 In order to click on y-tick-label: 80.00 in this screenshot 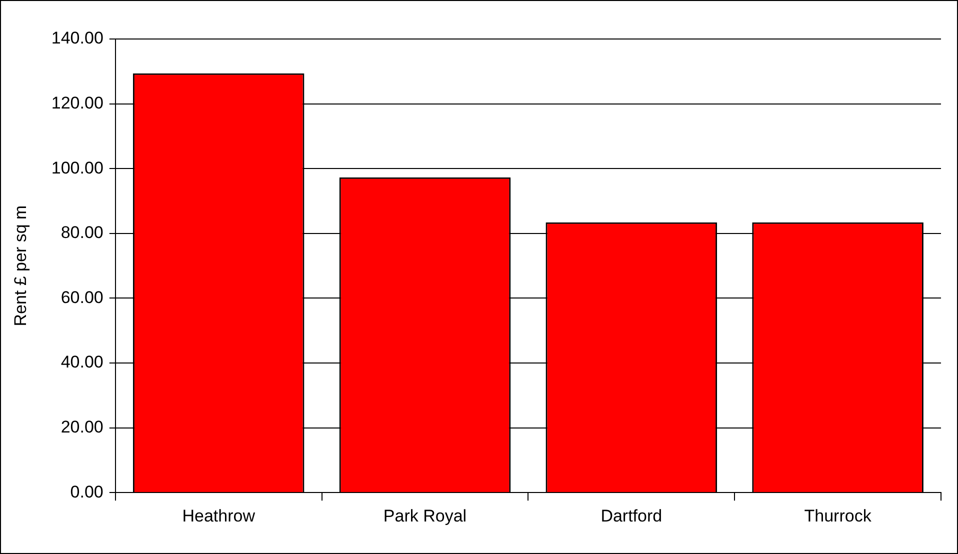, I will do `click(82, 232)`.